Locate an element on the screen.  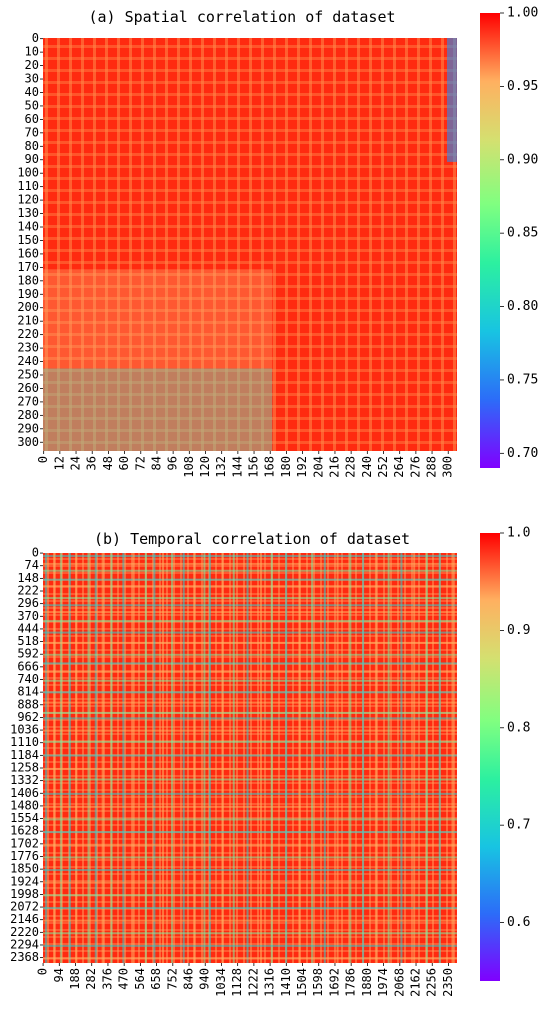
colorbar-tick-label: 0.6 is located at coordinates (518, 922).